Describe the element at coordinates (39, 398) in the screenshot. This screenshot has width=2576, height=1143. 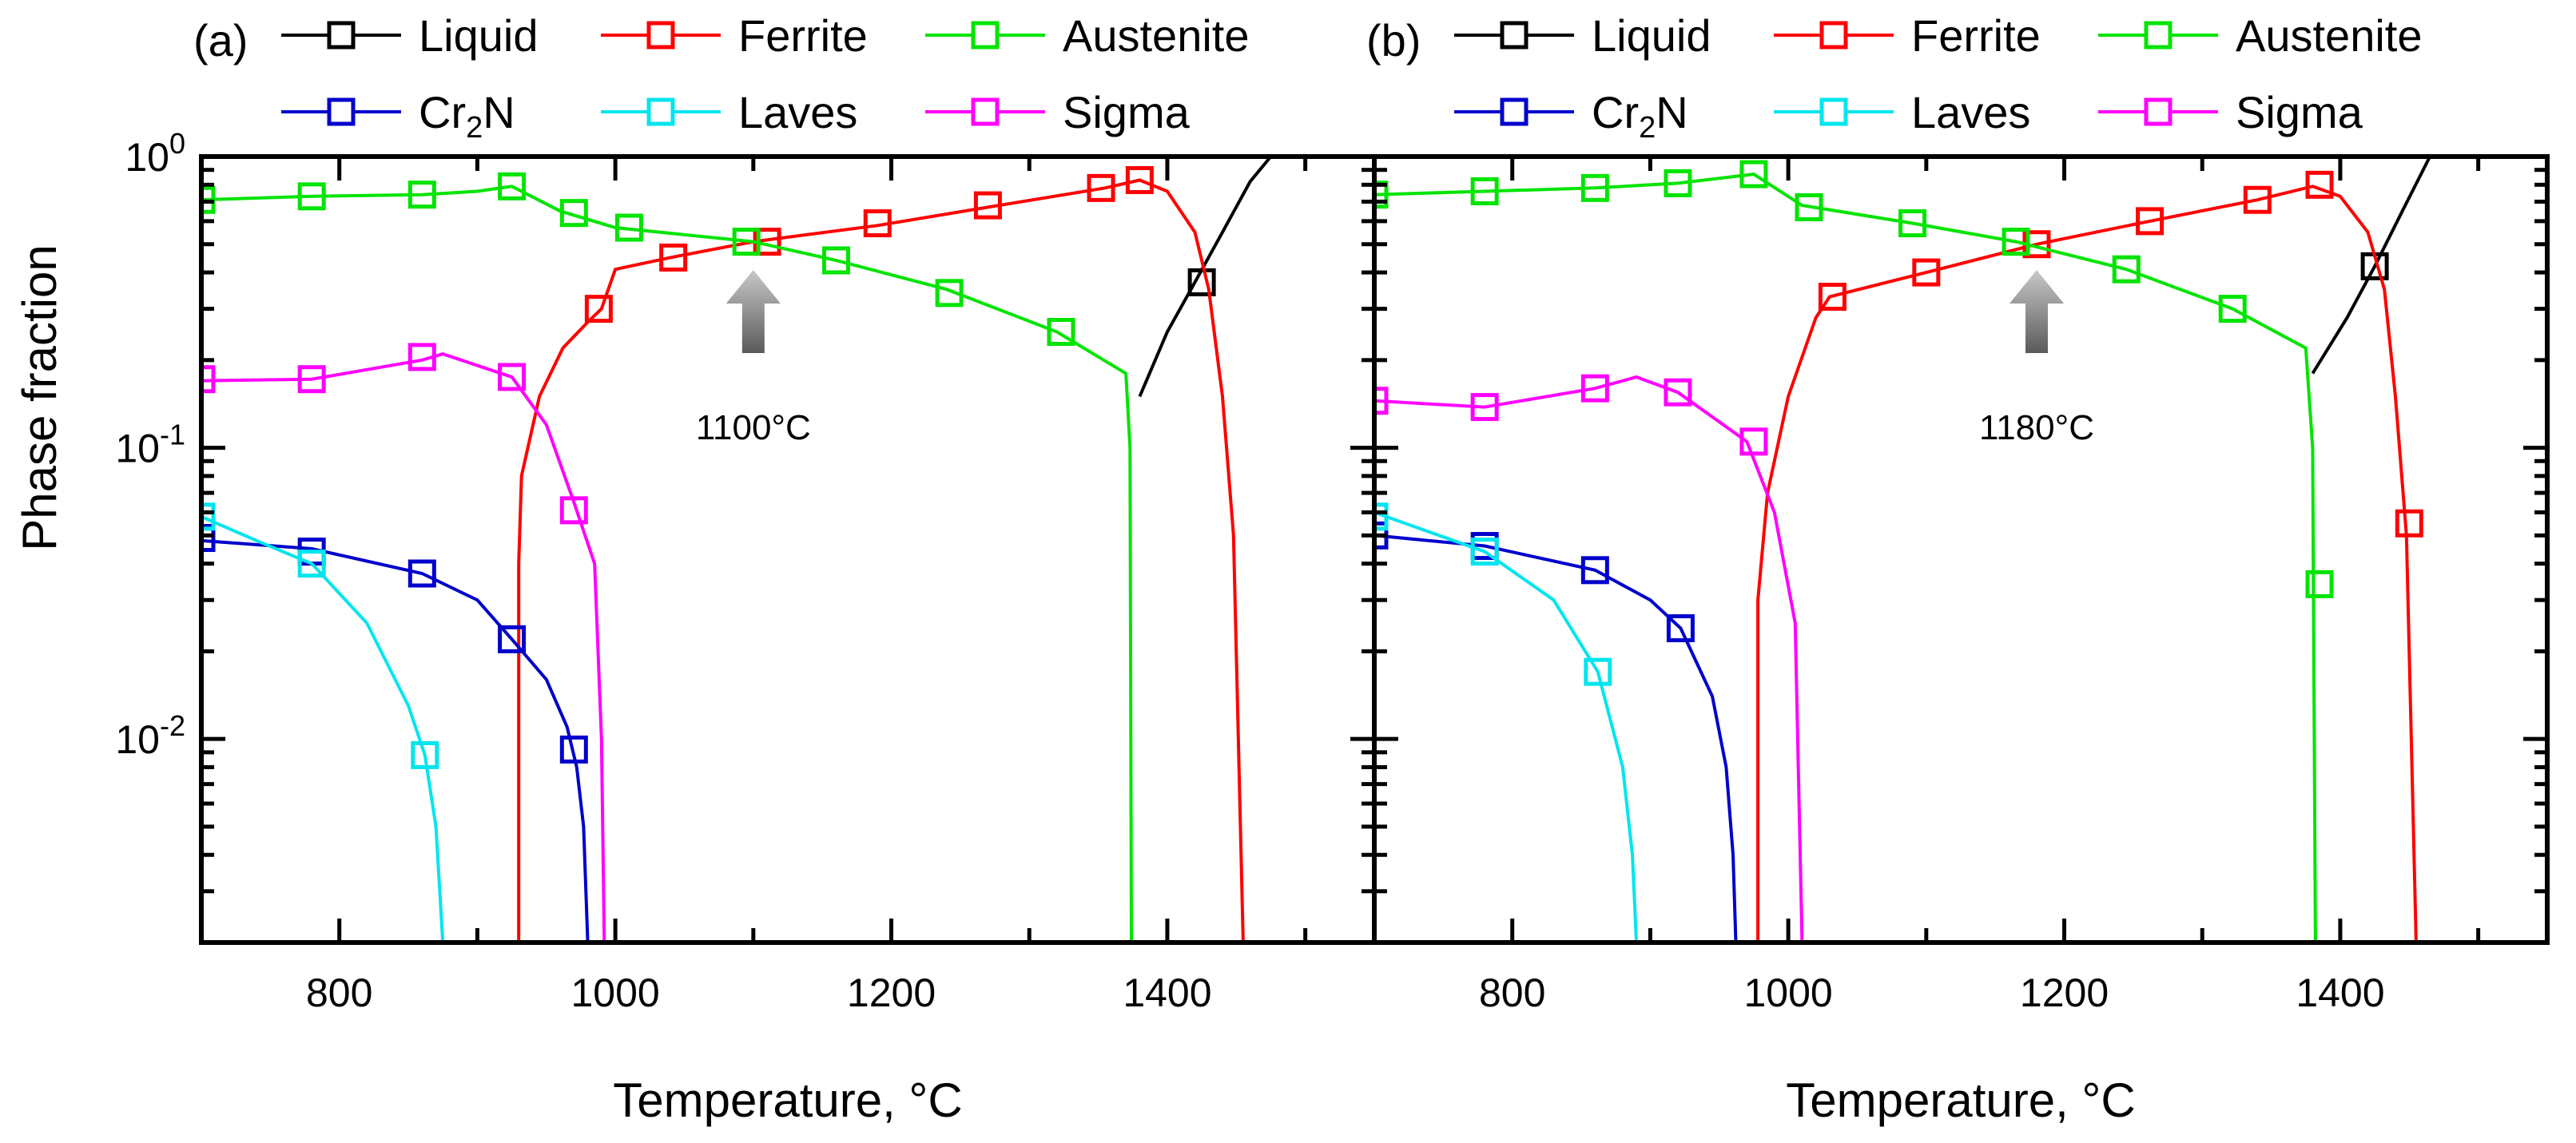
I see `y-axis-title: Phase fraction` at that location.